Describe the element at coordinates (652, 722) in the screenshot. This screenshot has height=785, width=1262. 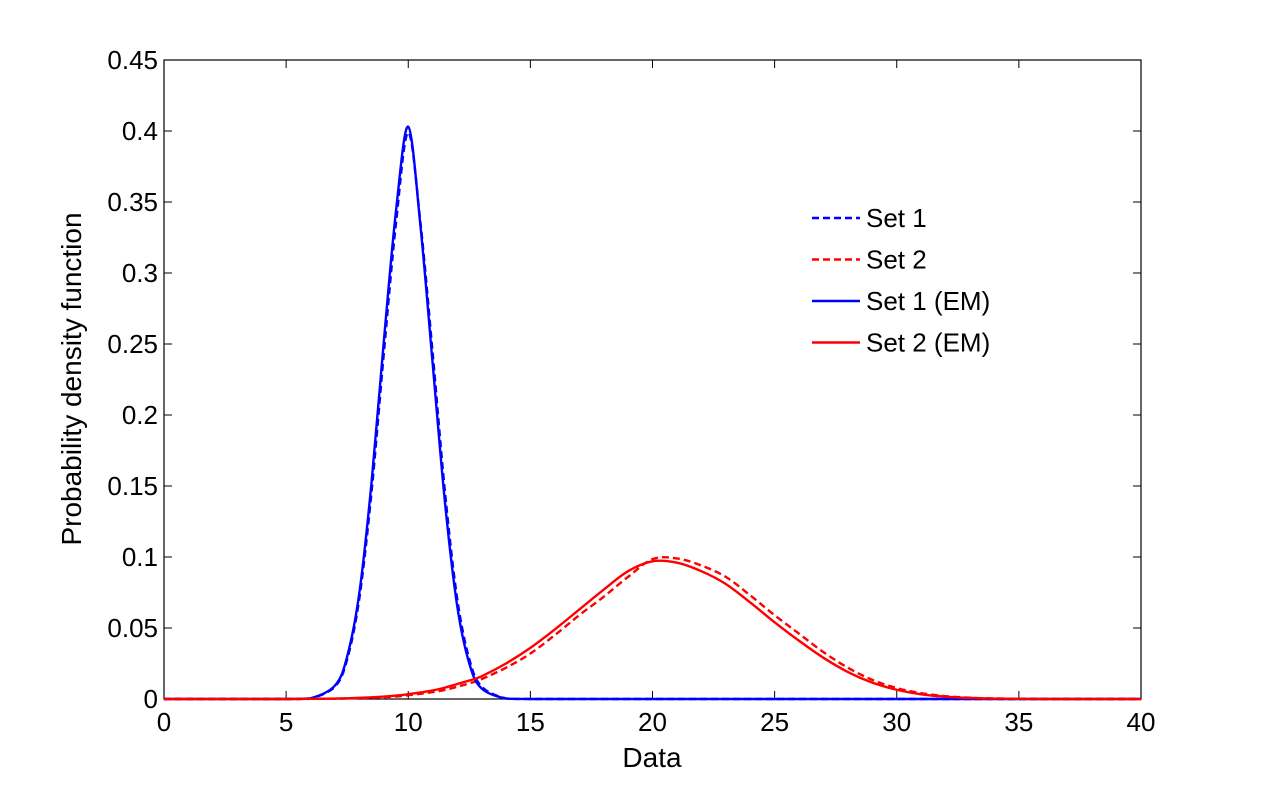
I see `x-tick-label: 20` at that location.